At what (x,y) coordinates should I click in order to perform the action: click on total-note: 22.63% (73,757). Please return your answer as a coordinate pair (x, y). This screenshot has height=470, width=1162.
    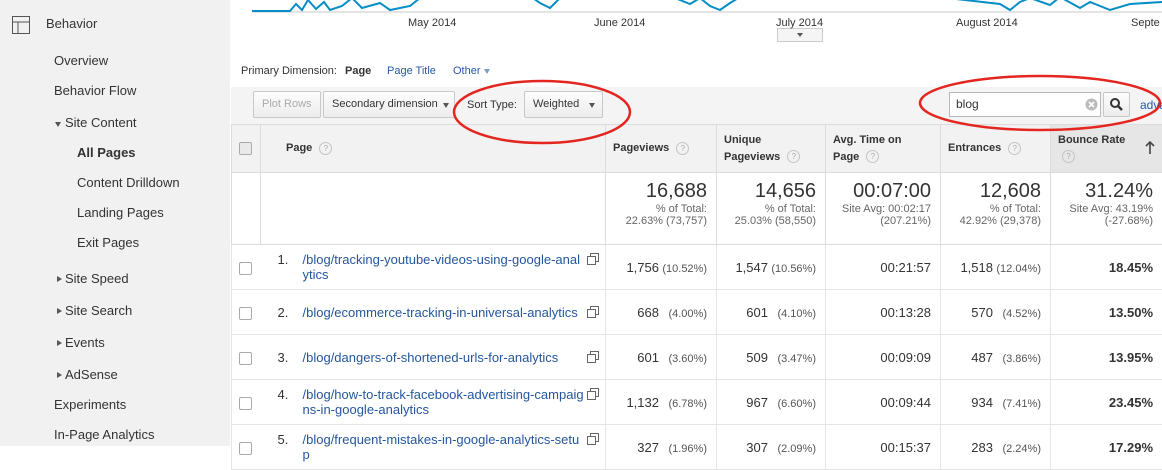
    Looking at the image, I should click on (656, 221).